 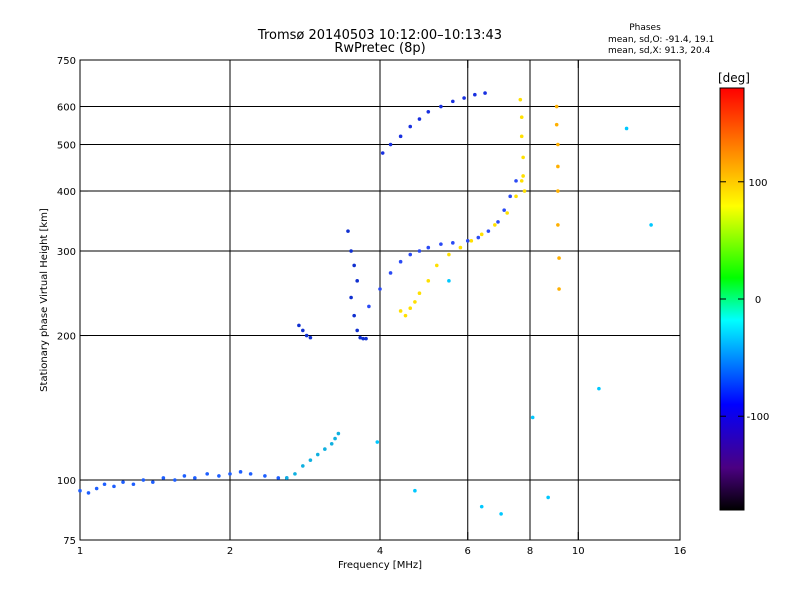 I want to click on colorbar-ticks: 100 0 -100, so click(x=744, y=300).